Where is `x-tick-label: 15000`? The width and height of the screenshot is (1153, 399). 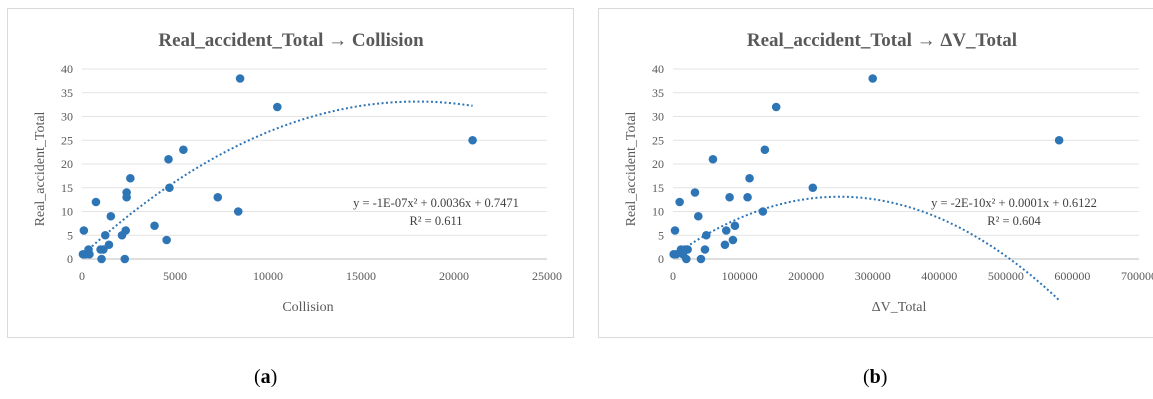
x-tick-label: 15000 is located at coordinates (361, 276).